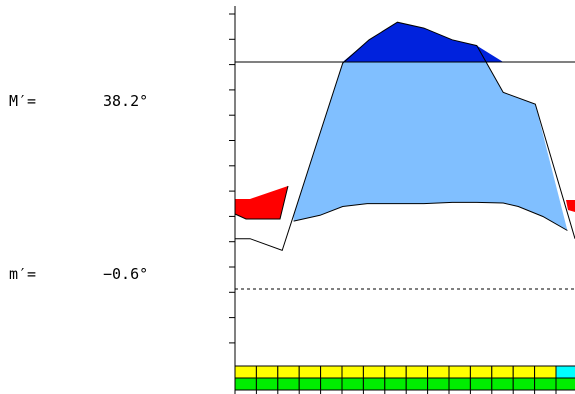 This screenshot has height=394, width=575. Describe the element at coordinates (430, 216) in the screenshot. I see `lower-curve-line` at that location.